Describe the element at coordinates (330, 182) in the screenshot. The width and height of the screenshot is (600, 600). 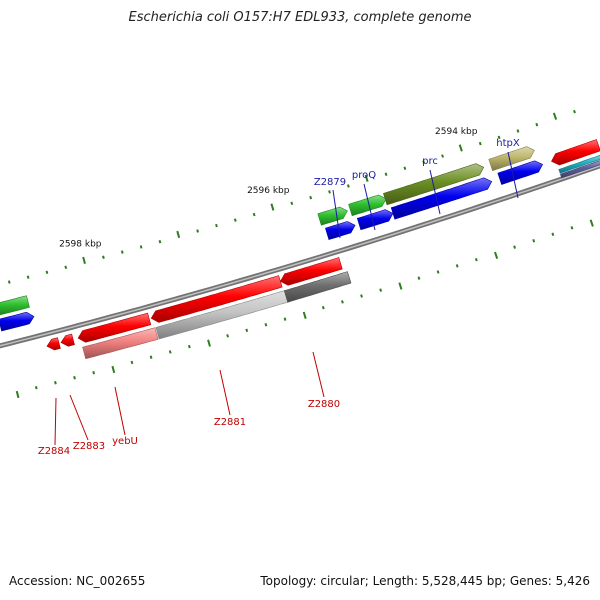
I see `gene-label-top: Z2879` at that location.